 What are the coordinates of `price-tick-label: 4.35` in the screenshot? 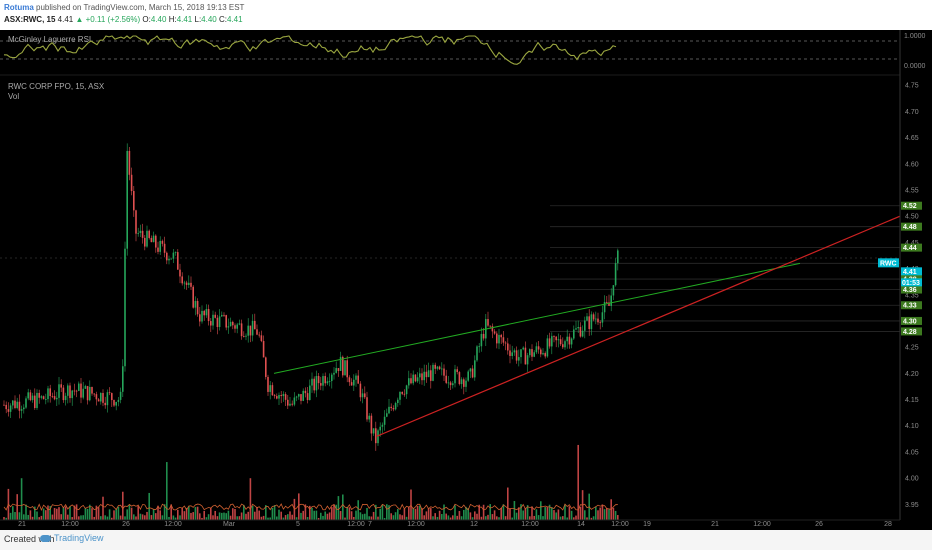 It's located at (912, 295).